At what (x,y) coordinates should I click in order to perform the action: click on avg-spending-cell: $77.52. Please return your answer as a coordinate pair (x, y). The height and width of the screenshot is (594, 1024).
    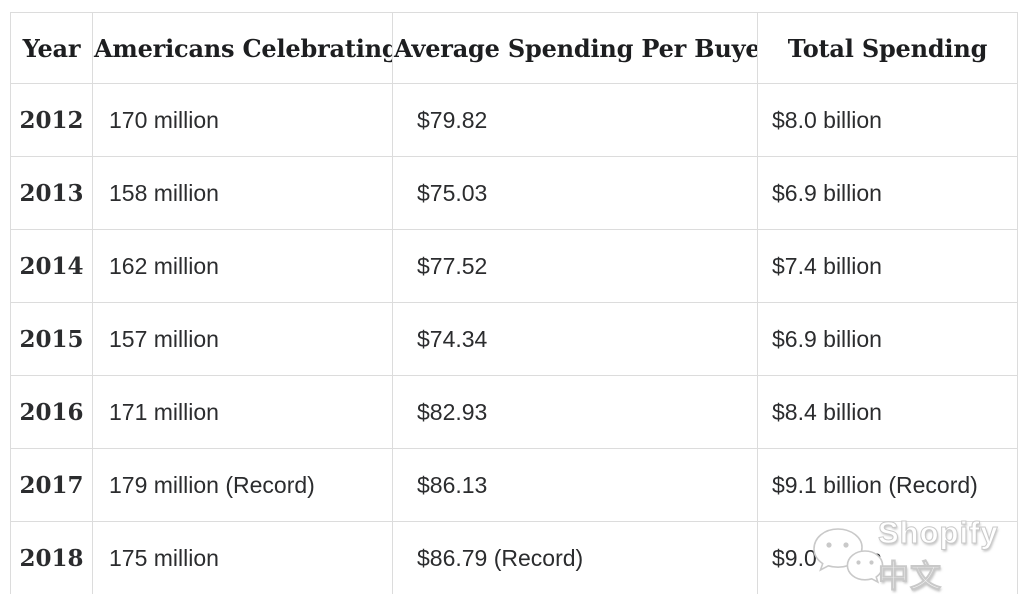
    Looking at the image, I should click on (575, 266).